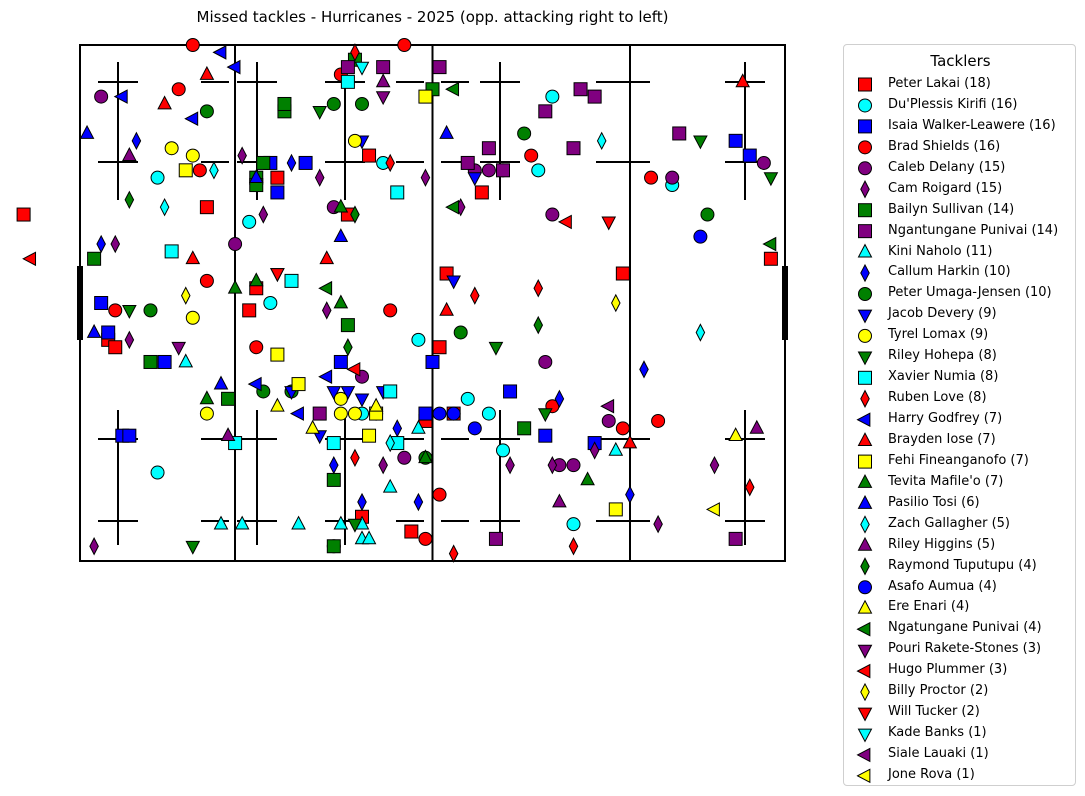 The height and width of the screenshot is (796, 1085). I want to click on legend-entry-0: Peter Lakai (18), so click(939, 83).